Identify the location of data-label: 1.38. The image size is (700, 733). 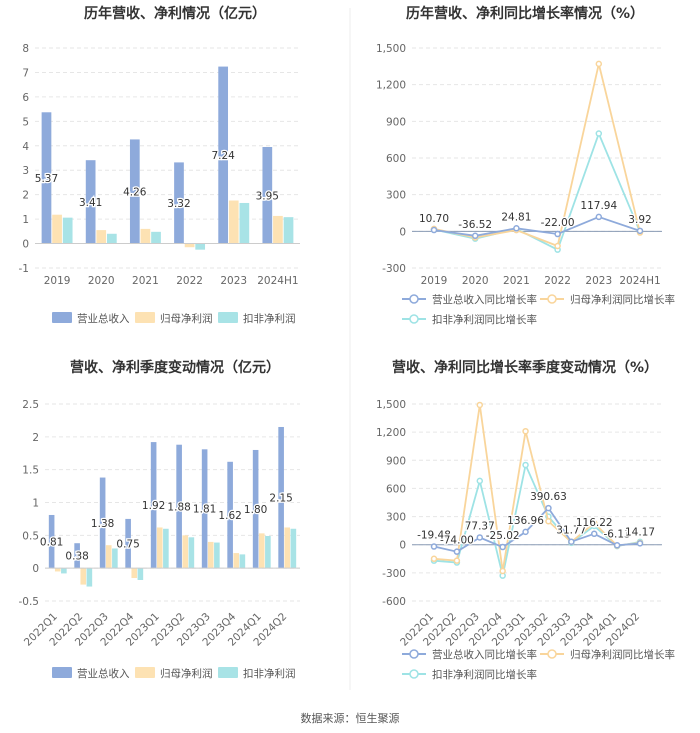
(102, 524).